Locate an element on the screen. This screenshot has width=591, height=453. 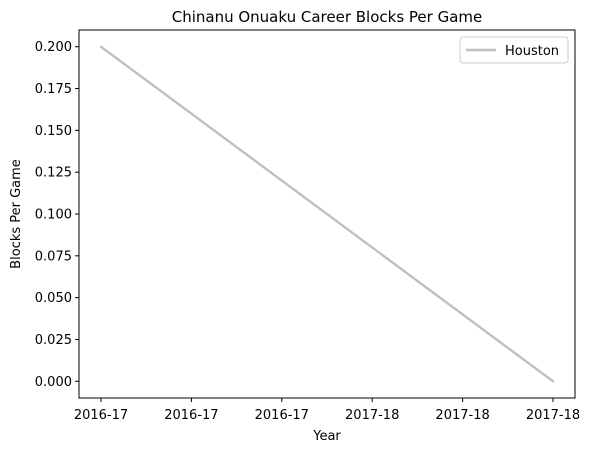
x-axis-label: Year is located at coordinates (326, 436).